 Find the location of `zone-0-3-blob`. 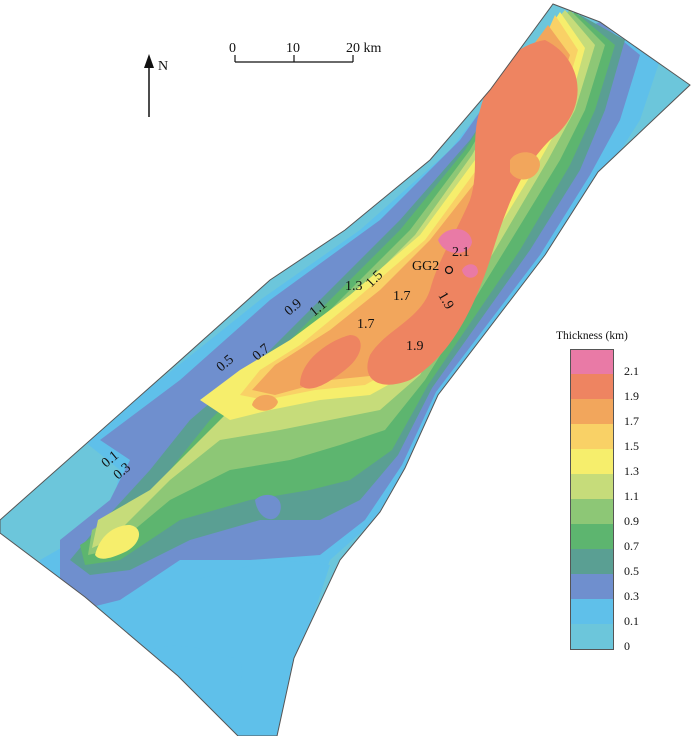

zone-0-3-blob is located at coordinates (268, 507).